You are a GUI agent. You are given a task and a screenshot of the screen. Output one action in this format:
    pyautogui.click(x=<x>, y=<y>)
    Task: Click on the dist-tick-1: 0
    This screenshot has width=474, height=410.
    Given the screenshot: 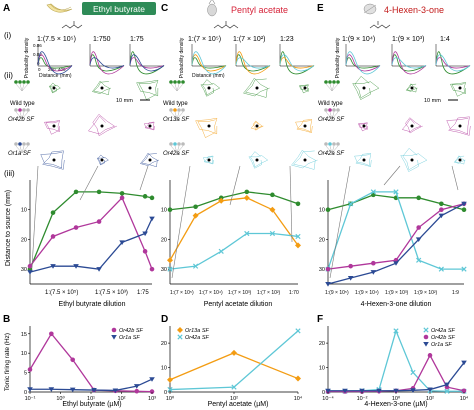 What is the action you would take?
    pyautogui.click(x=39, y=69)
    